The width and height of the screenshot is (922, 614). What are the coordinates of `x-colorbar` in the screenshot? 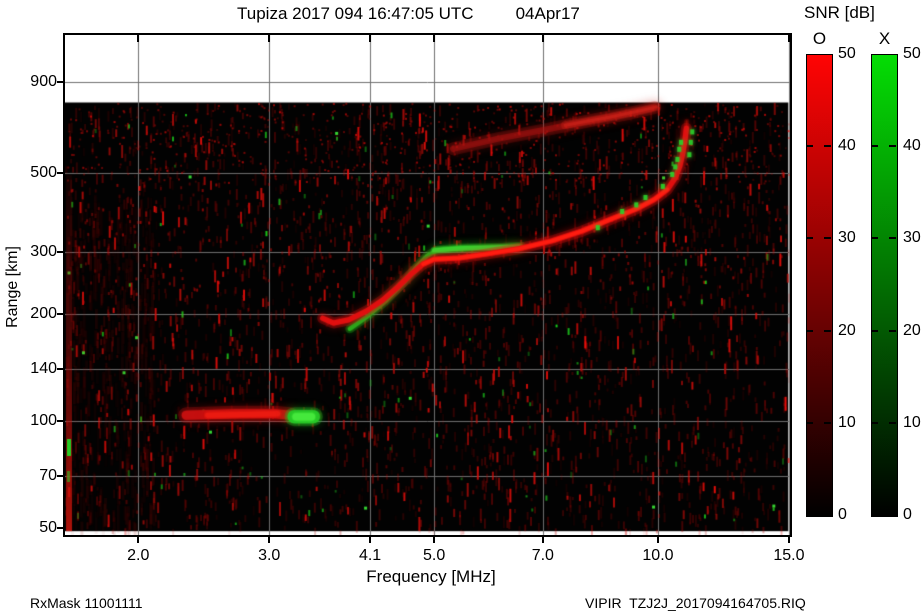 It's located at (884, 285).